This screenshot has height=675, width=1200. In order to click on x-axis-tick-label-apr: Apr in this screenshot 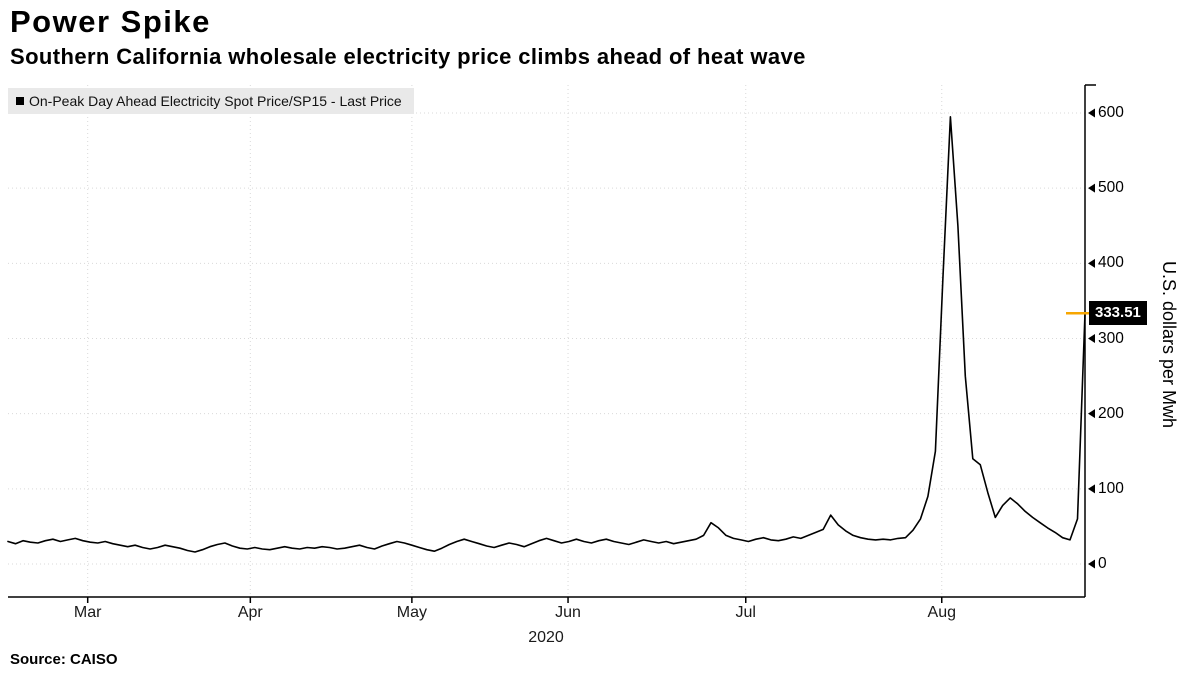, I will do `click(250, 612)`.